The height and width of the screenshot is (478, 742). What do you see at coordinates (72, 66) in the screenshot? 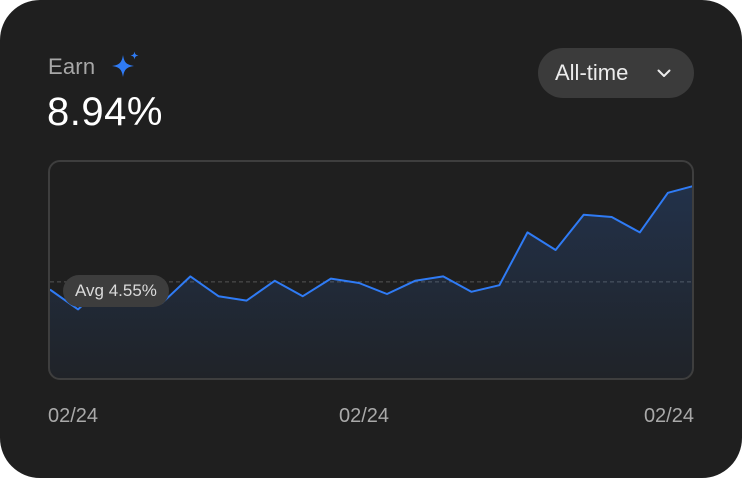
I see `earn-label: Earn` at bounding box center [72, 66].